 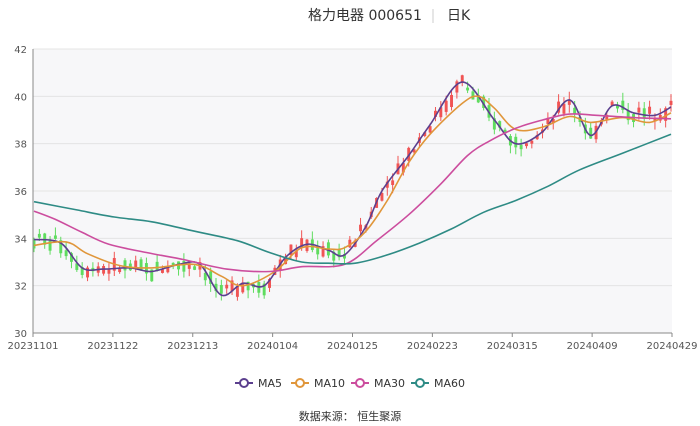 I want to click on chart-title-stock: 格力电器 000651, so click(x=365, y=16).